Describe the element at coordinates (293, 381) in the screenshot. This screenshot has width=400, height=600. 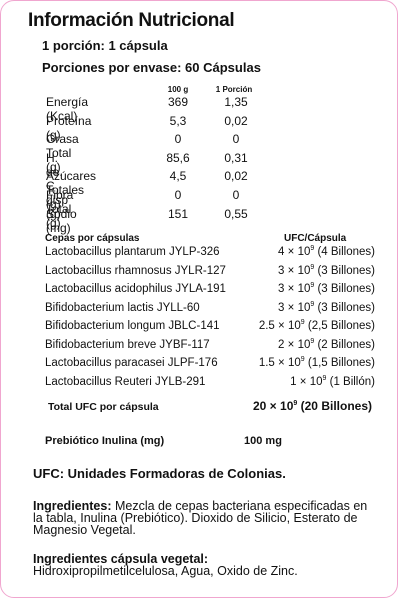
I see `ufc-coef: 1` at that location.